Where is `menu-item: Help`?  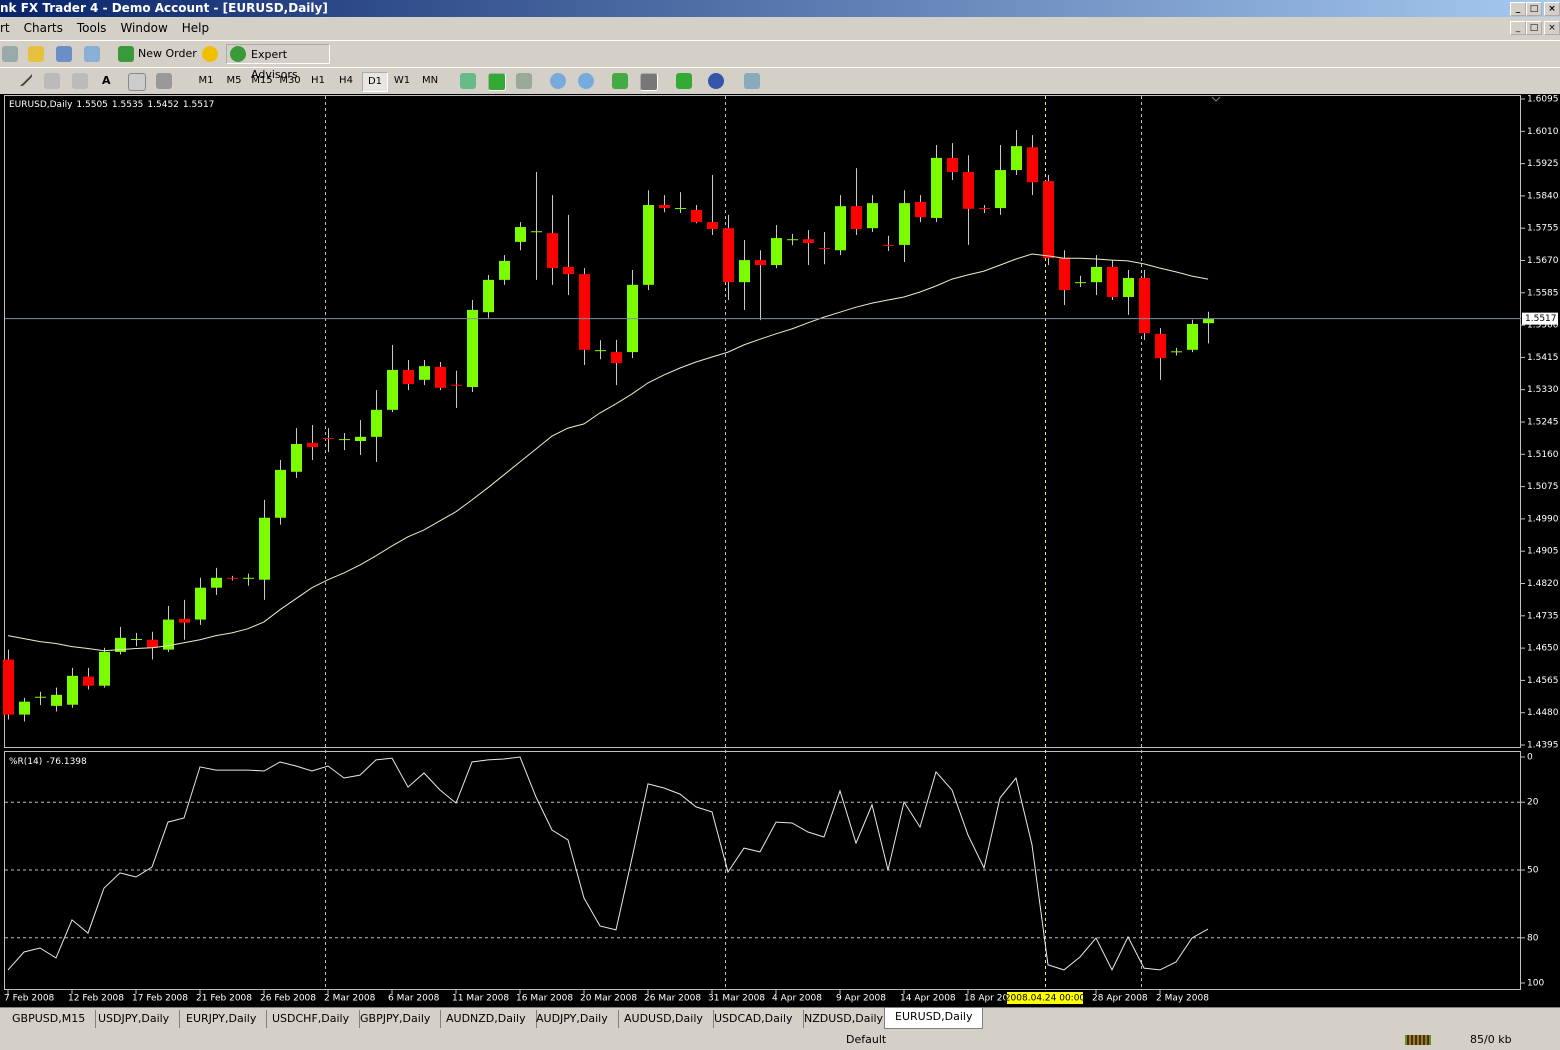 menu-item: Help is located at coordinates (195, 28).